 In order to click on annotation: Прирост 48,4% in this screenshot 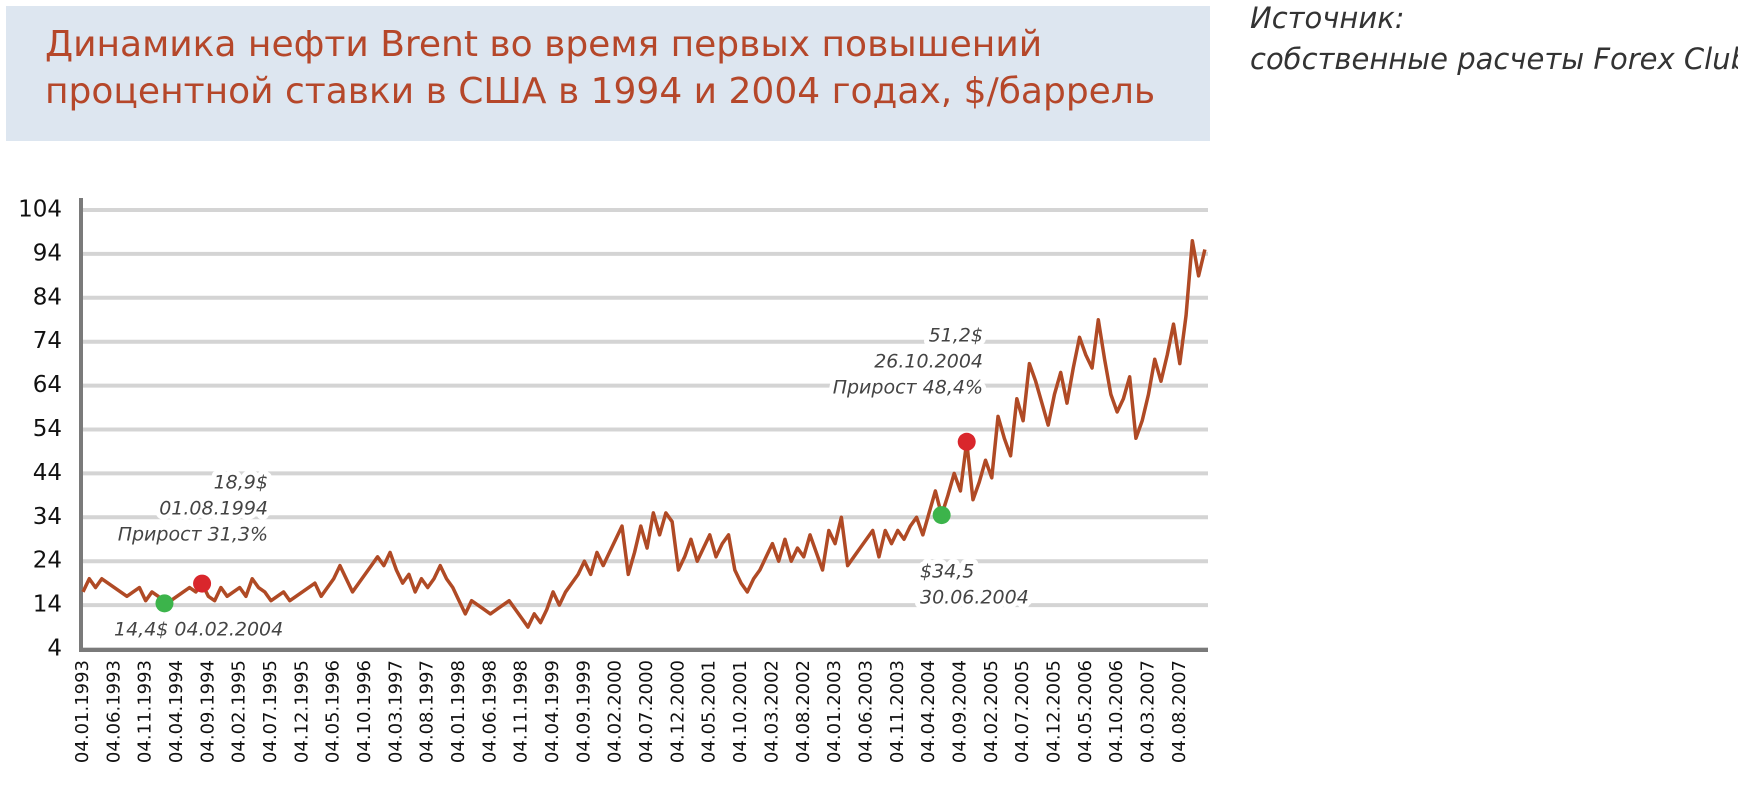, I will do `click(908, 388)`.